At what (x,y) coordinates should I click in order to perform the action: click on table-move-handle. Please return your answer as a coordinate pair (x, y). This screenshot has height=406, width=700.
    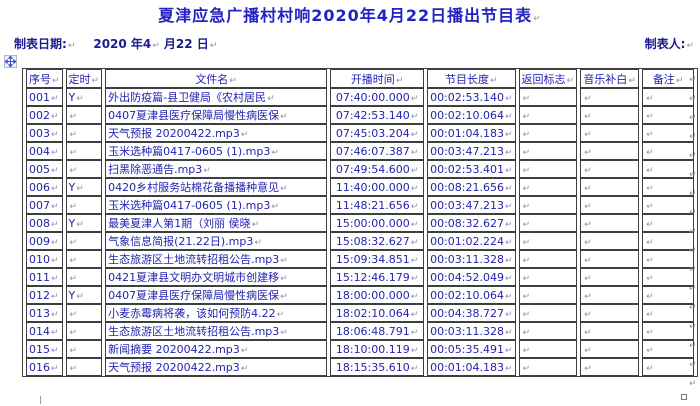
    Looking at the image, I should click on (10, 61).